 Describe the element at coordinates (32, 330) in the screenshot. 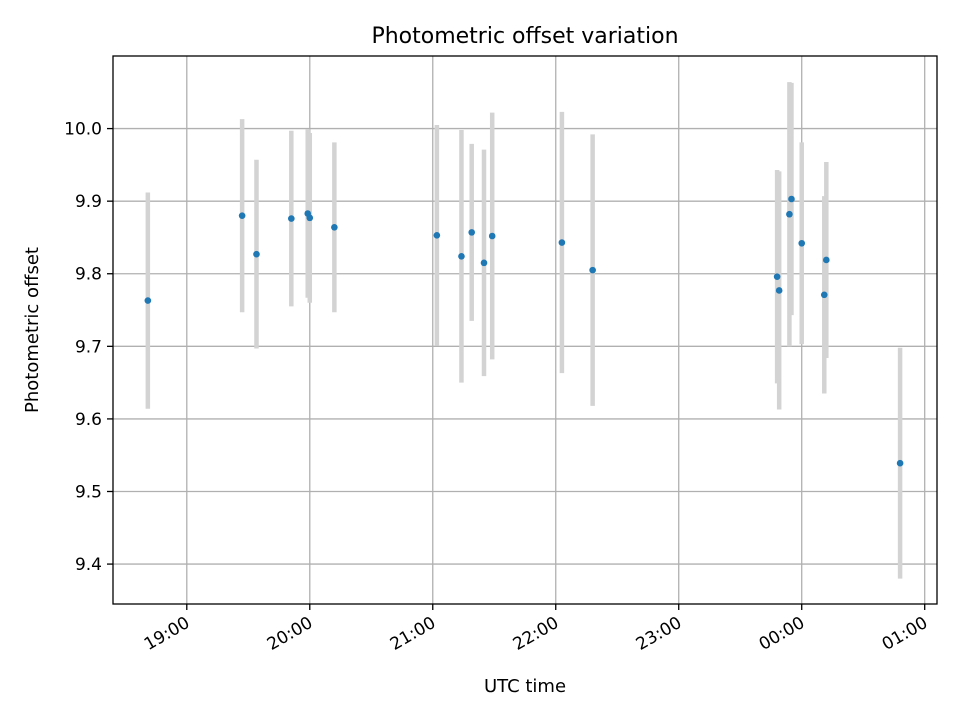

I see `y-axis-label: Photometric offset` at that location.